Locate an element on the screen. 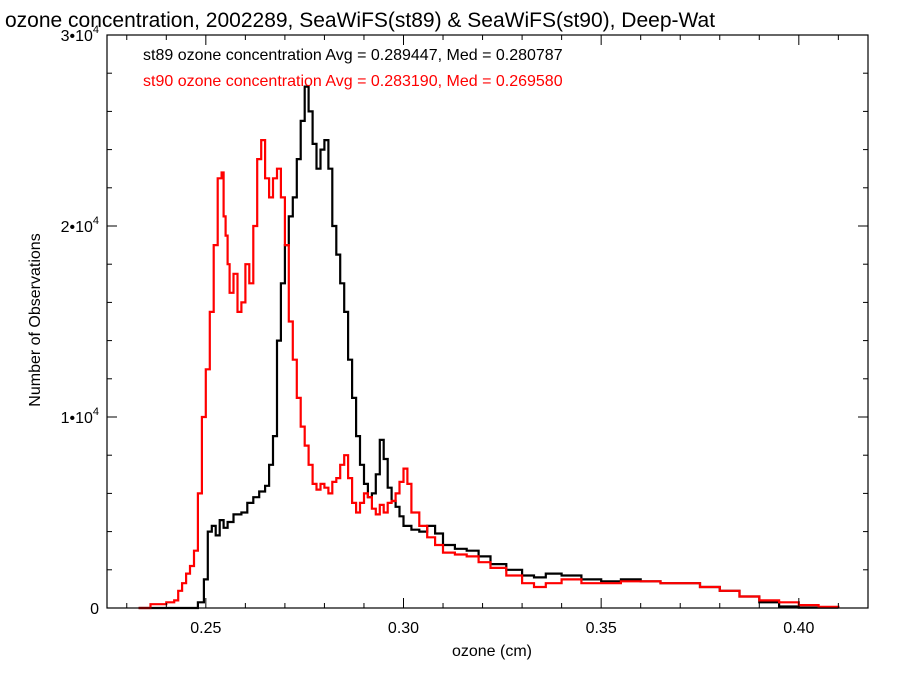 Image resolution: width=900 pixels, height=675 pixels. y-tick-label: 3•104 is located at coordinates (80, 34).